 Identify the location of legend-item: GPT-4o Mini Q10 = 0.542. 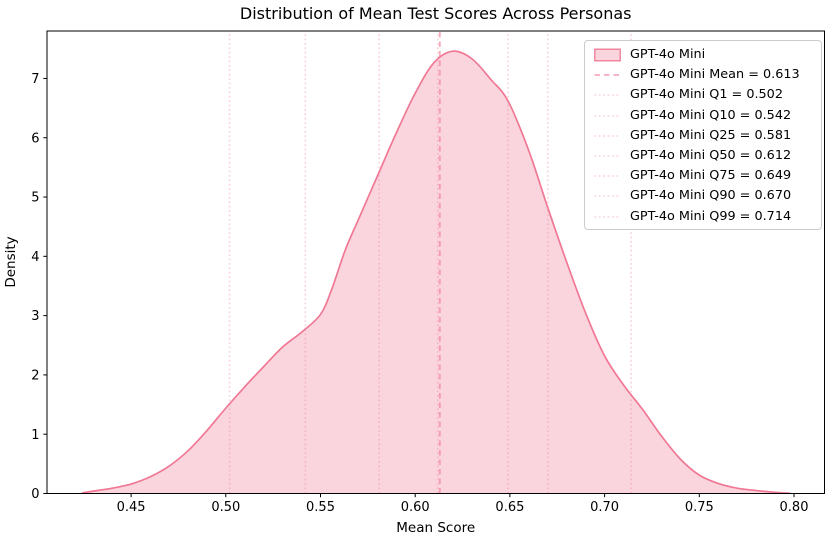
(704, 116).